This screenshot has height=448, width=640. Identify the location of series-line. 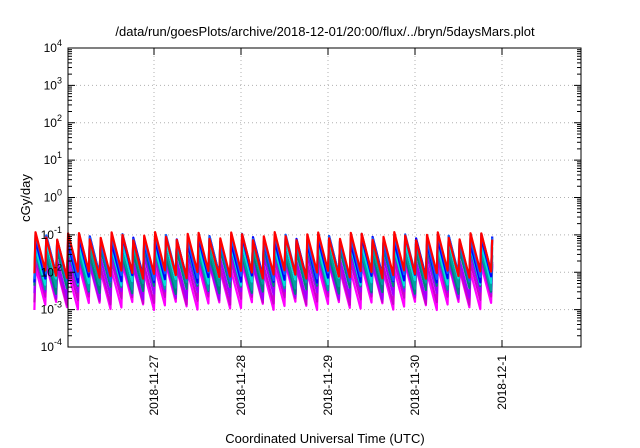
(263, 255).